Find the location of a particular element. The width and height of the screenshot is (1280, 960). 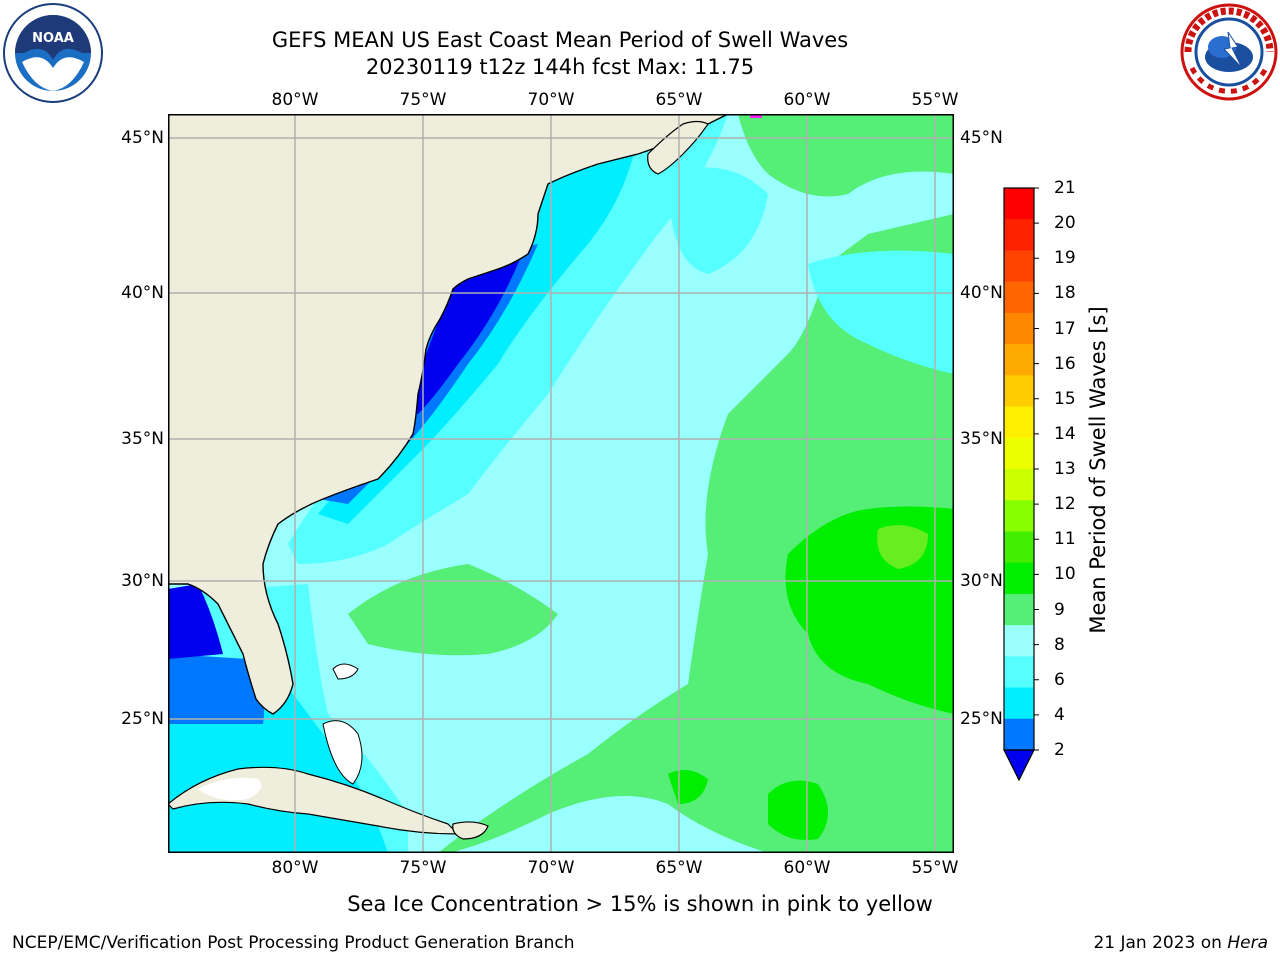

sea-ice-or-missing-region is located at coordinates (230, 789).